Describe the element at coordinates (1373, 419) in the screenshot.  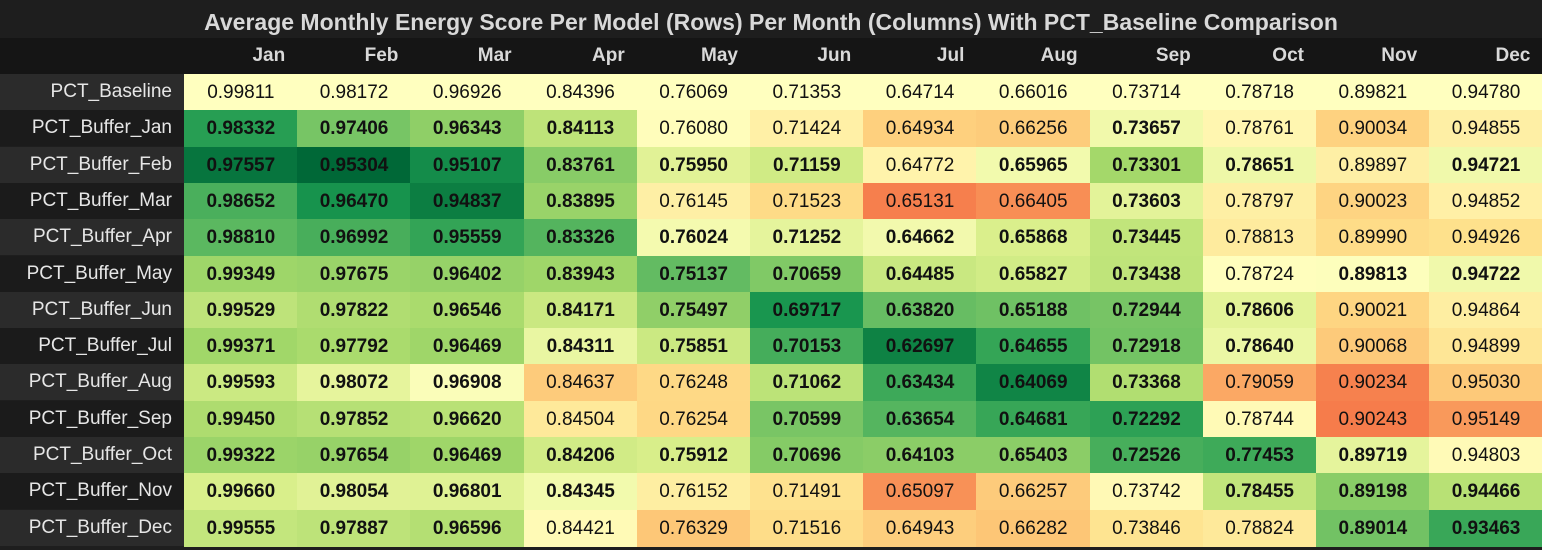
I see `heatmap-cell: 0.90243` at that location.